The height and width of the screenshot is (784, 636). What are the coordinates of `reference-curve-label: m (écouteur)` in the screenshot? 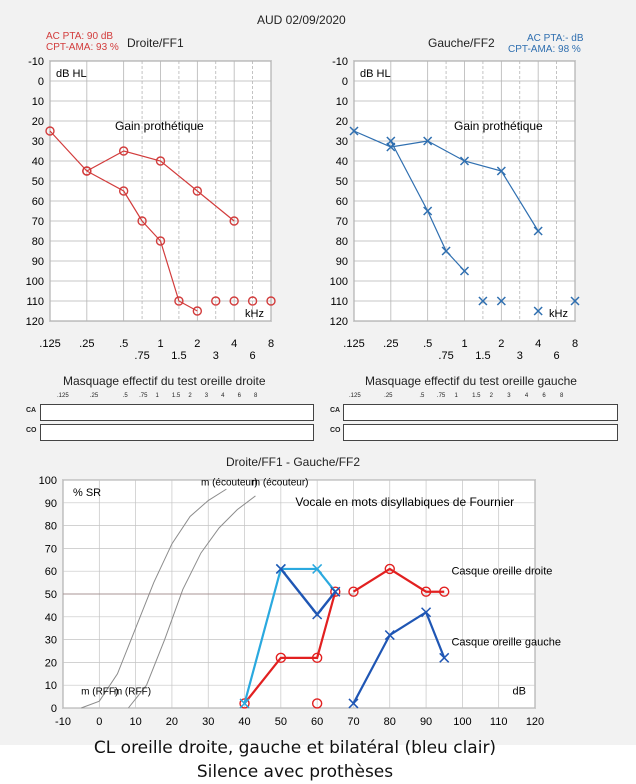 It's located at (280, 483).